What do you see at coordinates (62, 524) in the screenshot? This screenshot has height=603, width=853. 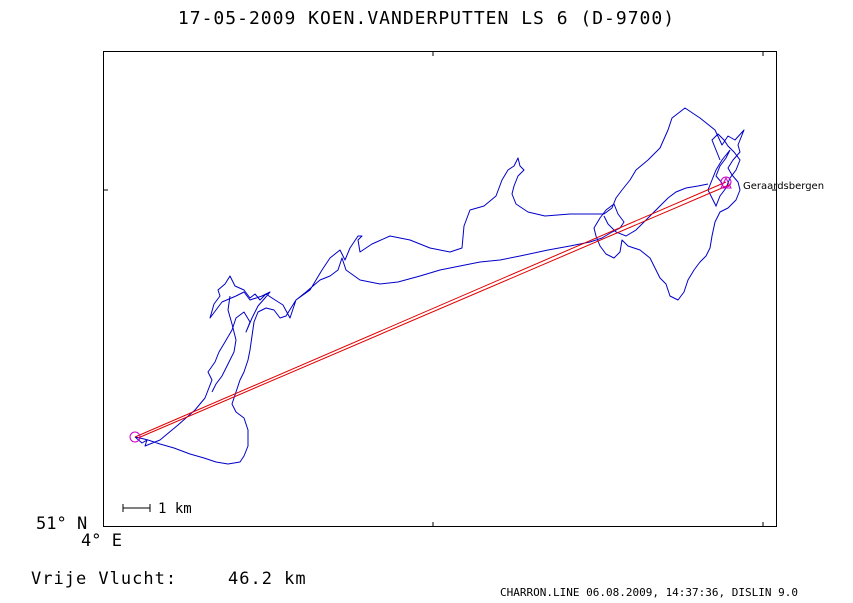 I see `latitude-label: 51° N` at bounding box center [62, 524].